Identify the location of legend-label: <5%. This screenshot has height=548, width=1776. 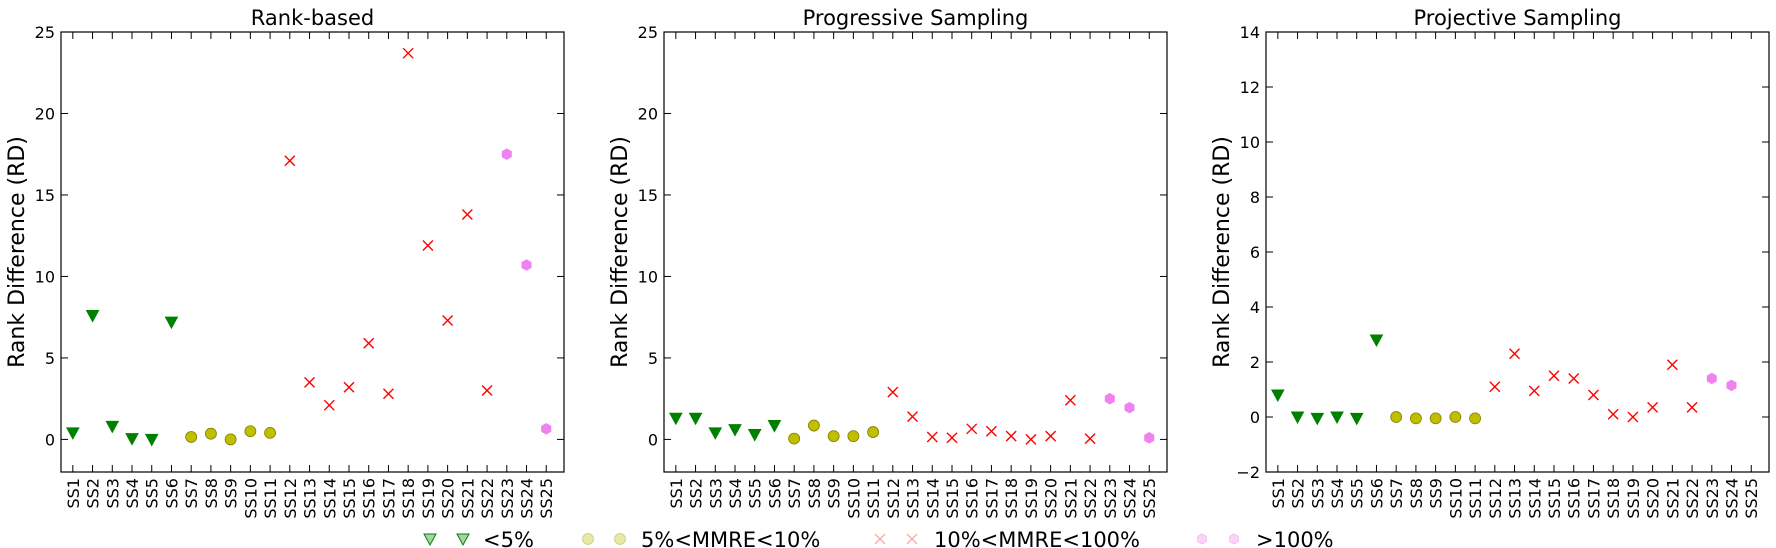
(508, 538).